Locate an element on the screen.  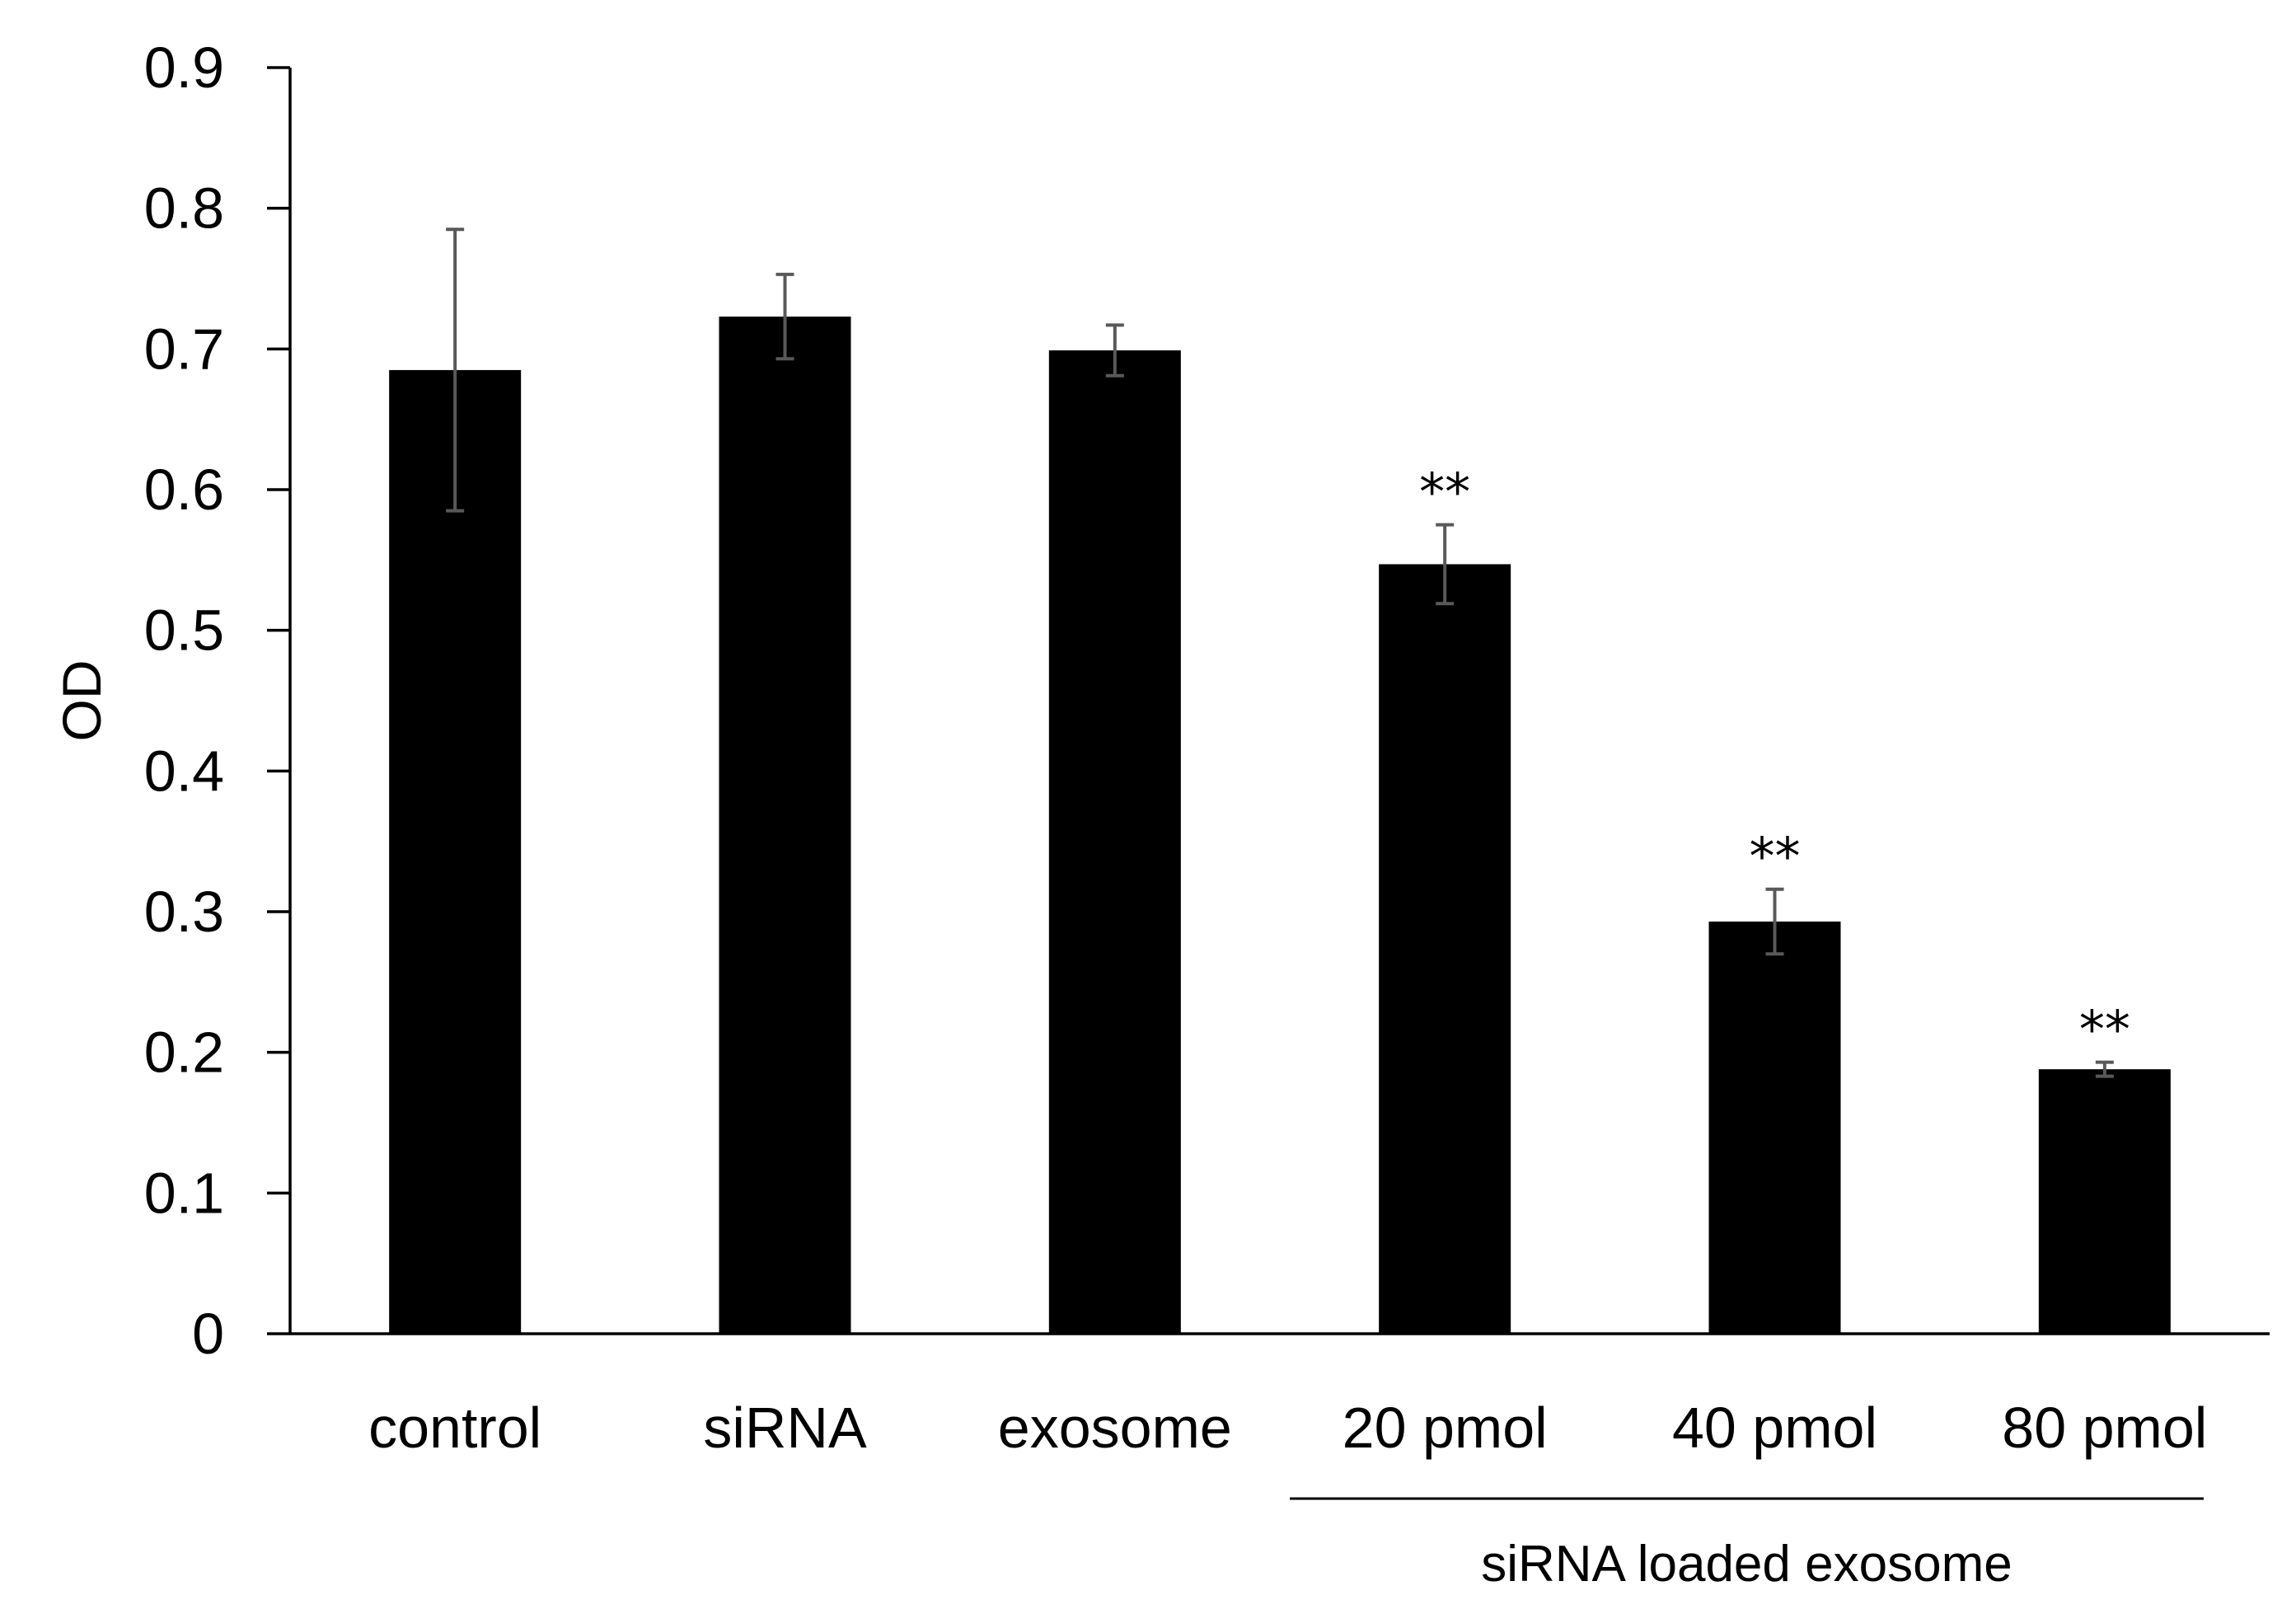
x-category-label: 20 pmol is located at coordinates (1445, 1428).